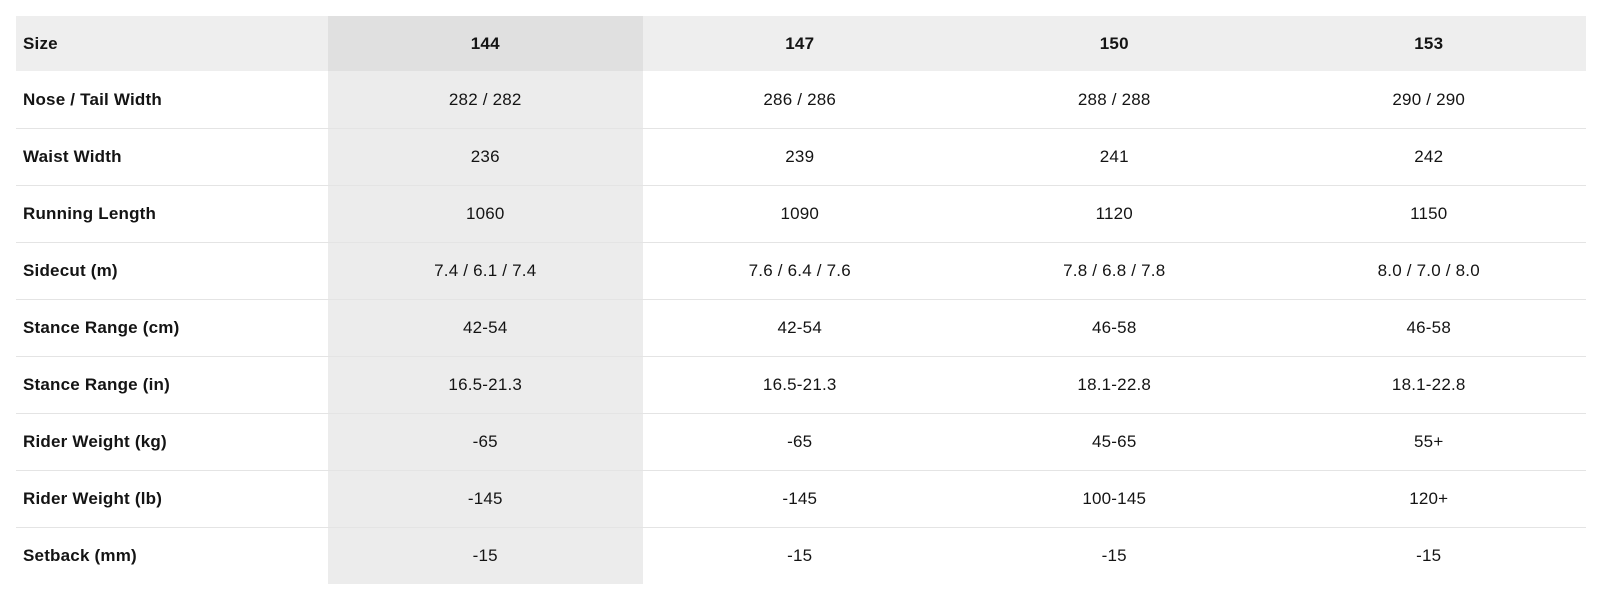  I want to click on size-header-label: Size, so click(40, 43).